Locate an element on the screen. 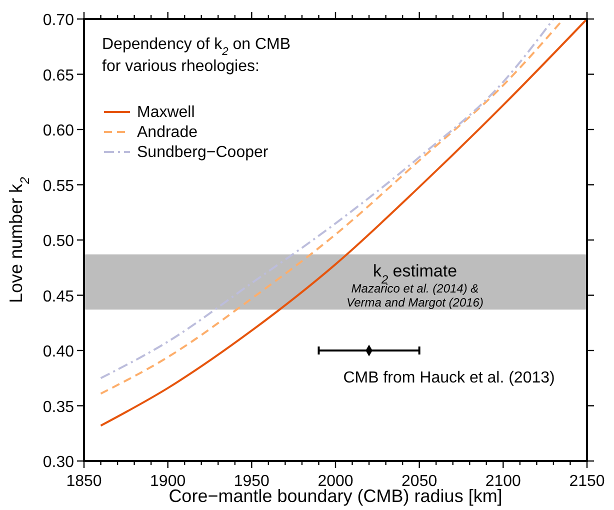 This screenshot has width=614, height=510. y-tick-label: 0.55 is located at coordinates (58, 186).